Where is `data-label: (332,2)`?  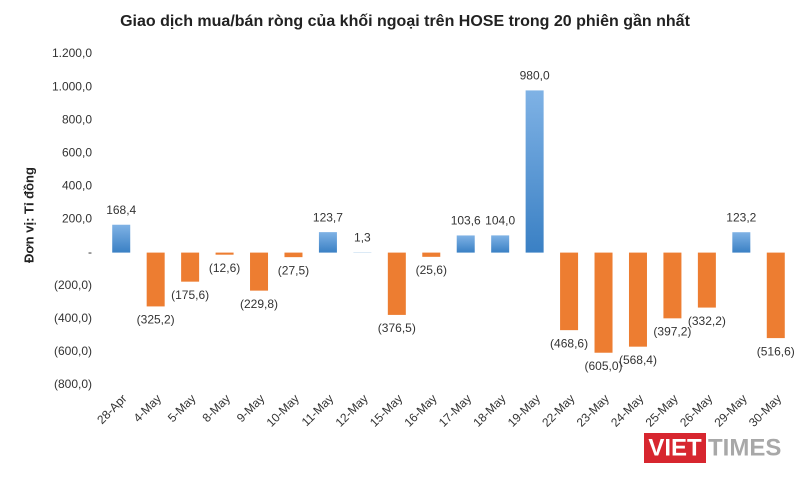
data-label: (332,2) is located at coordinates (707, 321).